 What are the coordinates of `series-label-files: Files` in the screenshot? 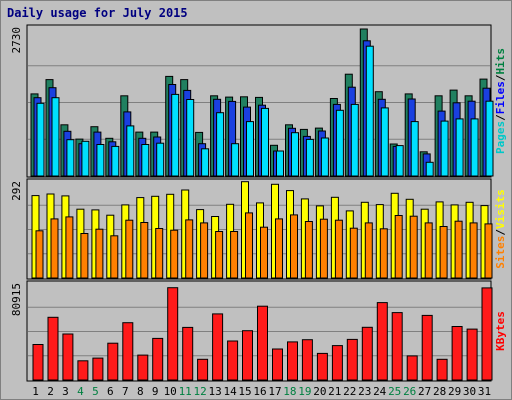 It's located at (500, 97).